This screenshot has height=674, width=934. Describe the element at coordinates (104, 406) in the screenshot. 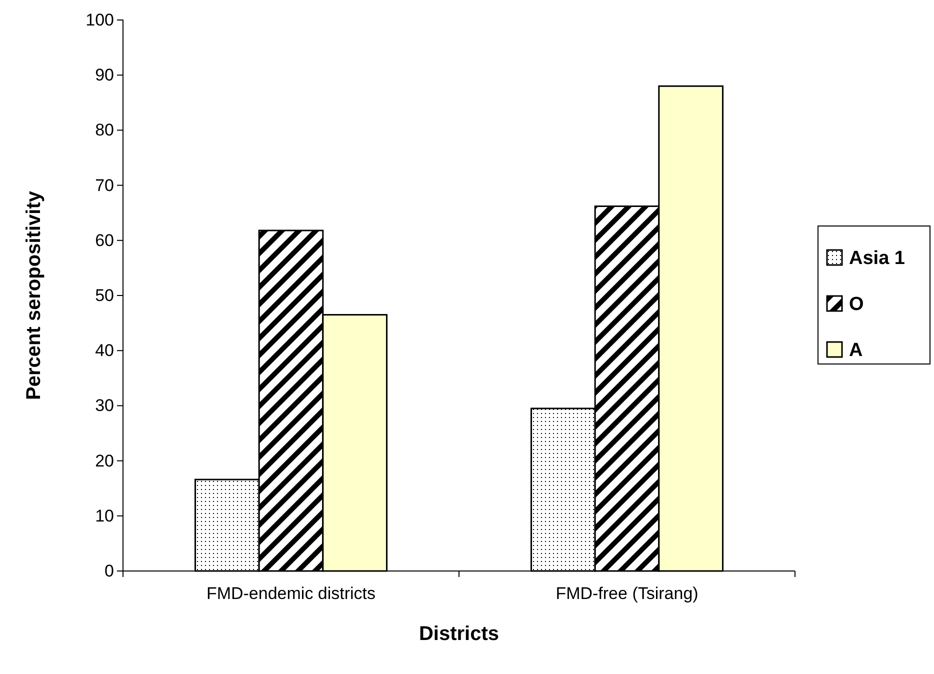

I see `y-tick-label: 30` at that location.